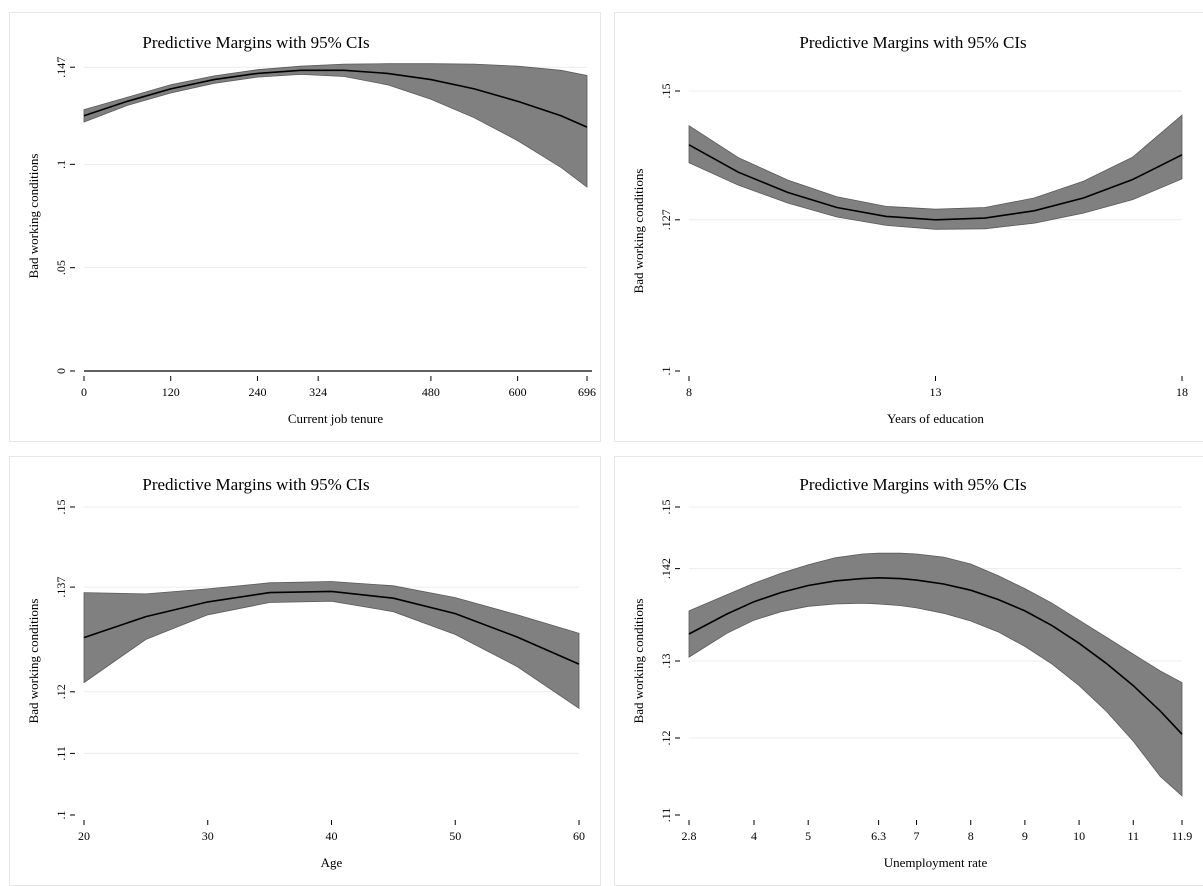  Describe the element at coordinates (936, 392) in the screenshot. I see `x-tick-label-1: 13` at that location.